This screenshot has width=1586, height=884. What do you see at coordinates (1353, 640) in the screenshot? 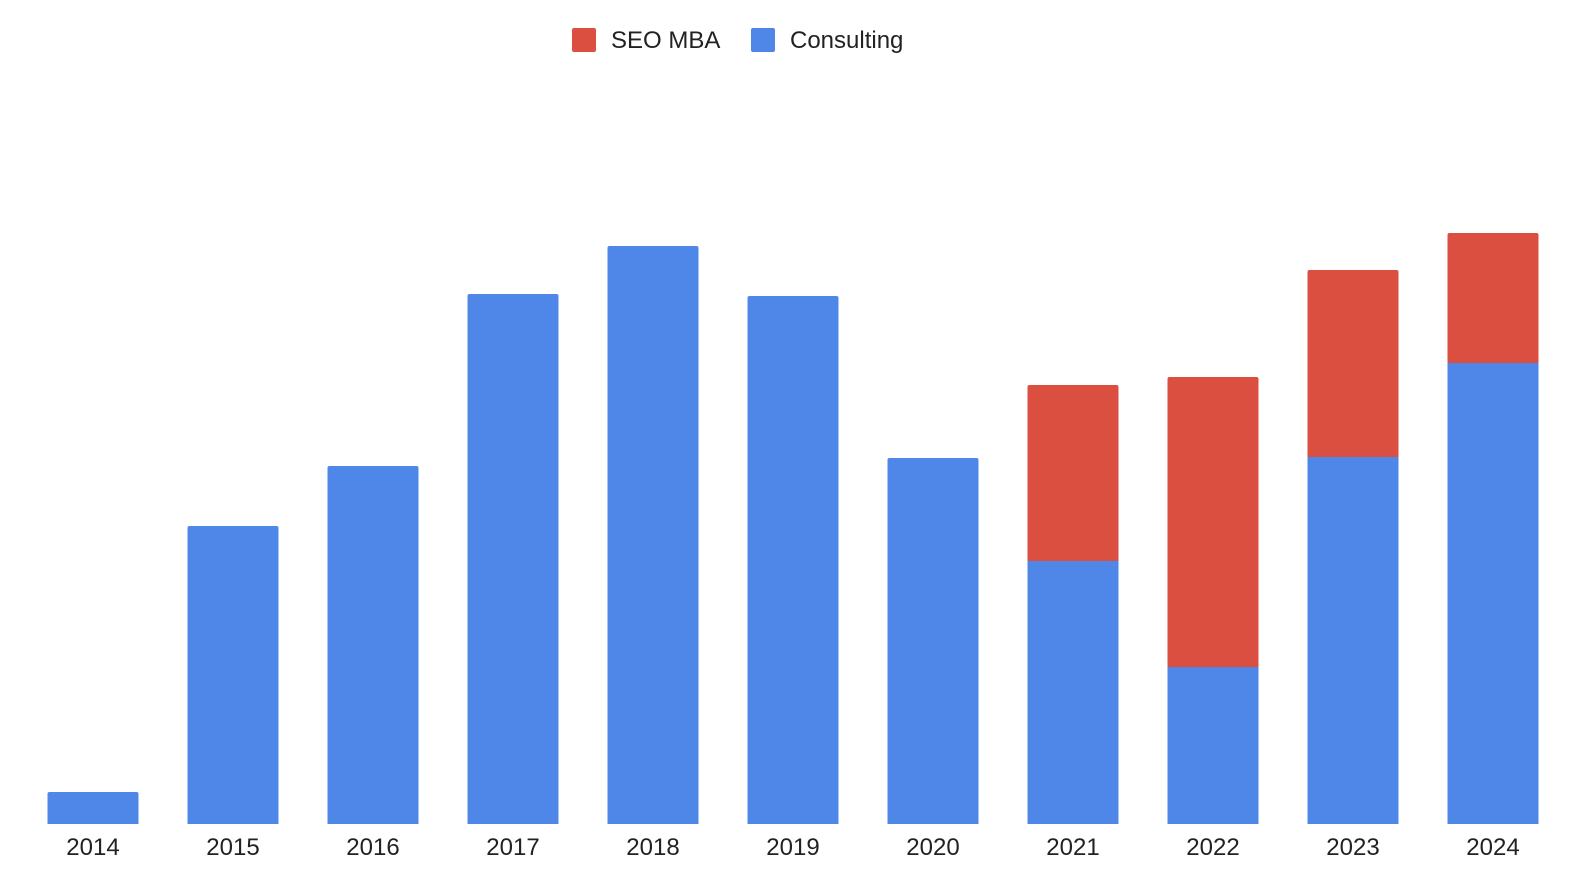
I see `bar-consulting-2023` at bounding box center [1353, 640].